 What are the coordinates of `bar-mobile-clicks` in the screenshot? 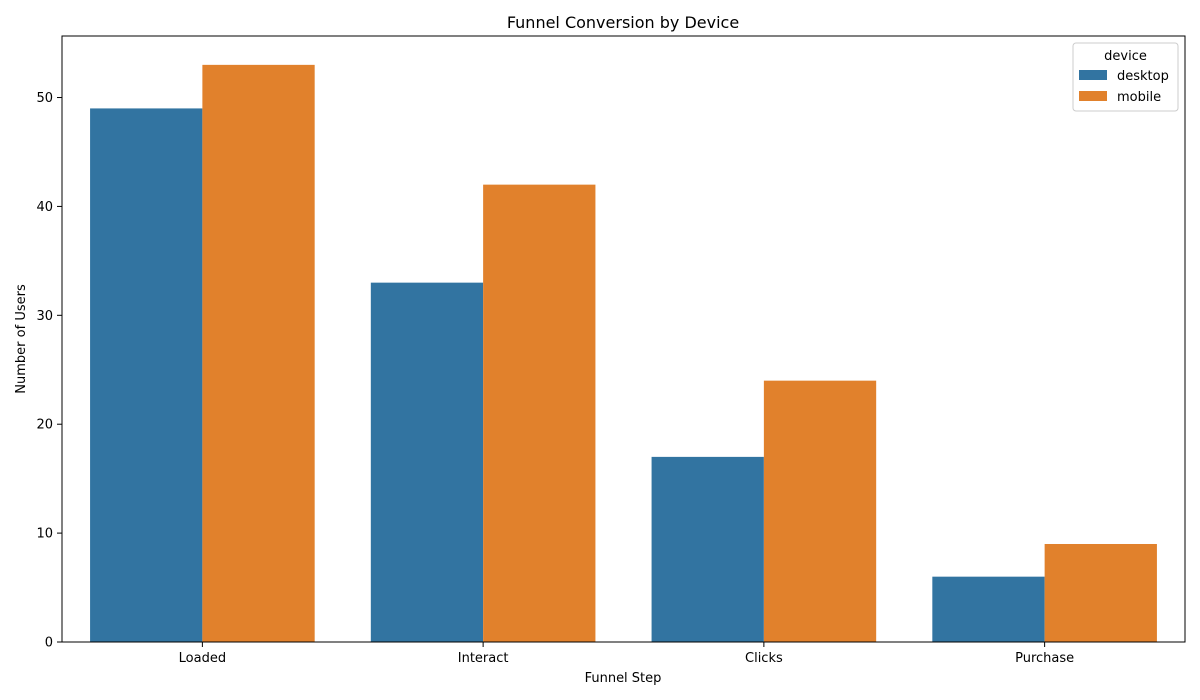 It's located at (820, 511).